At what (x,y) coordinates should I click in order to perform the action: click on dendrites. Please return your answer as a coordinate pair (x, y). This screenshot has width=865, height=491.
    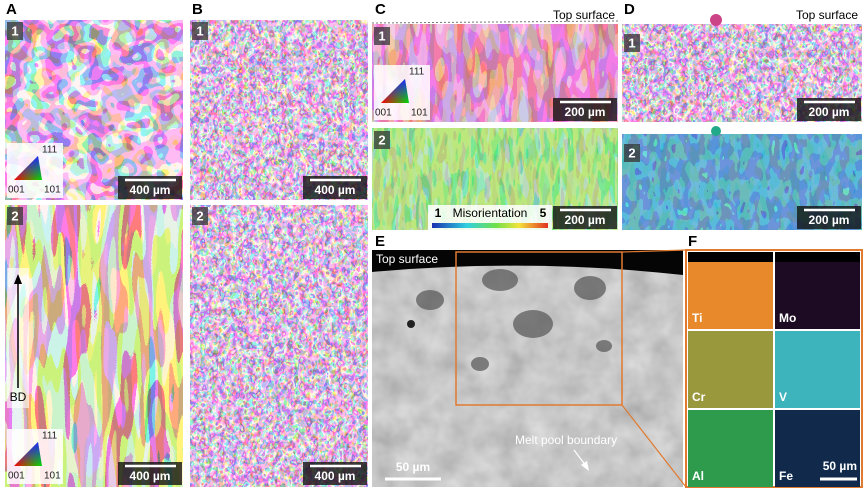
    Looking at the image, I should click on (514, 320).